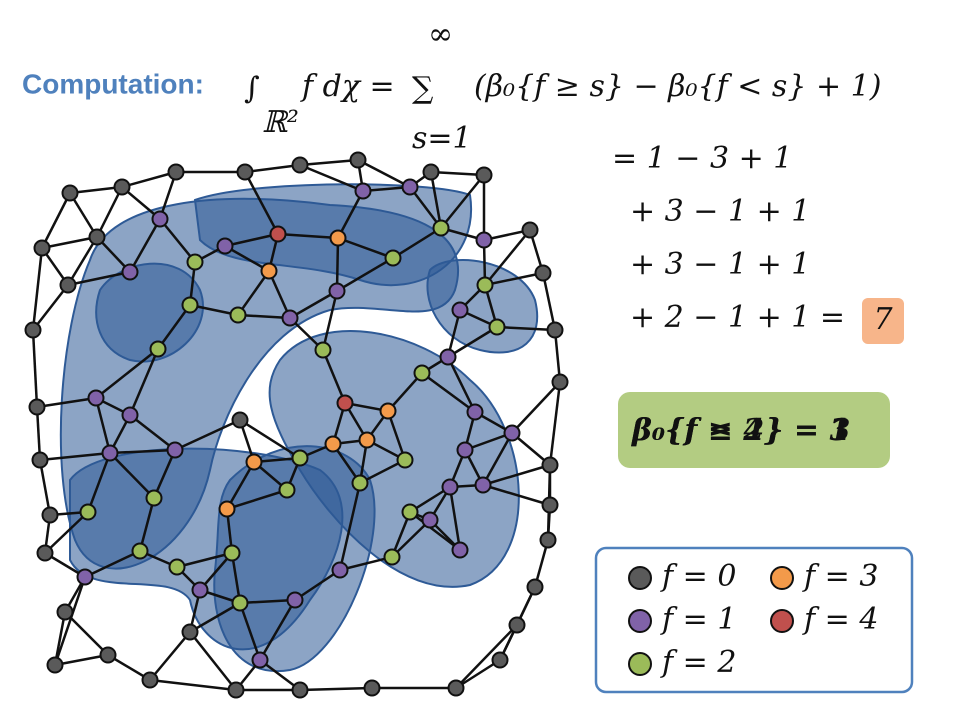 Image resolution: width=960 pixels, height=720 pixels. Describe the element at coordinates (423, 88) in the screenshot. I see `sum: ∑` at that location.